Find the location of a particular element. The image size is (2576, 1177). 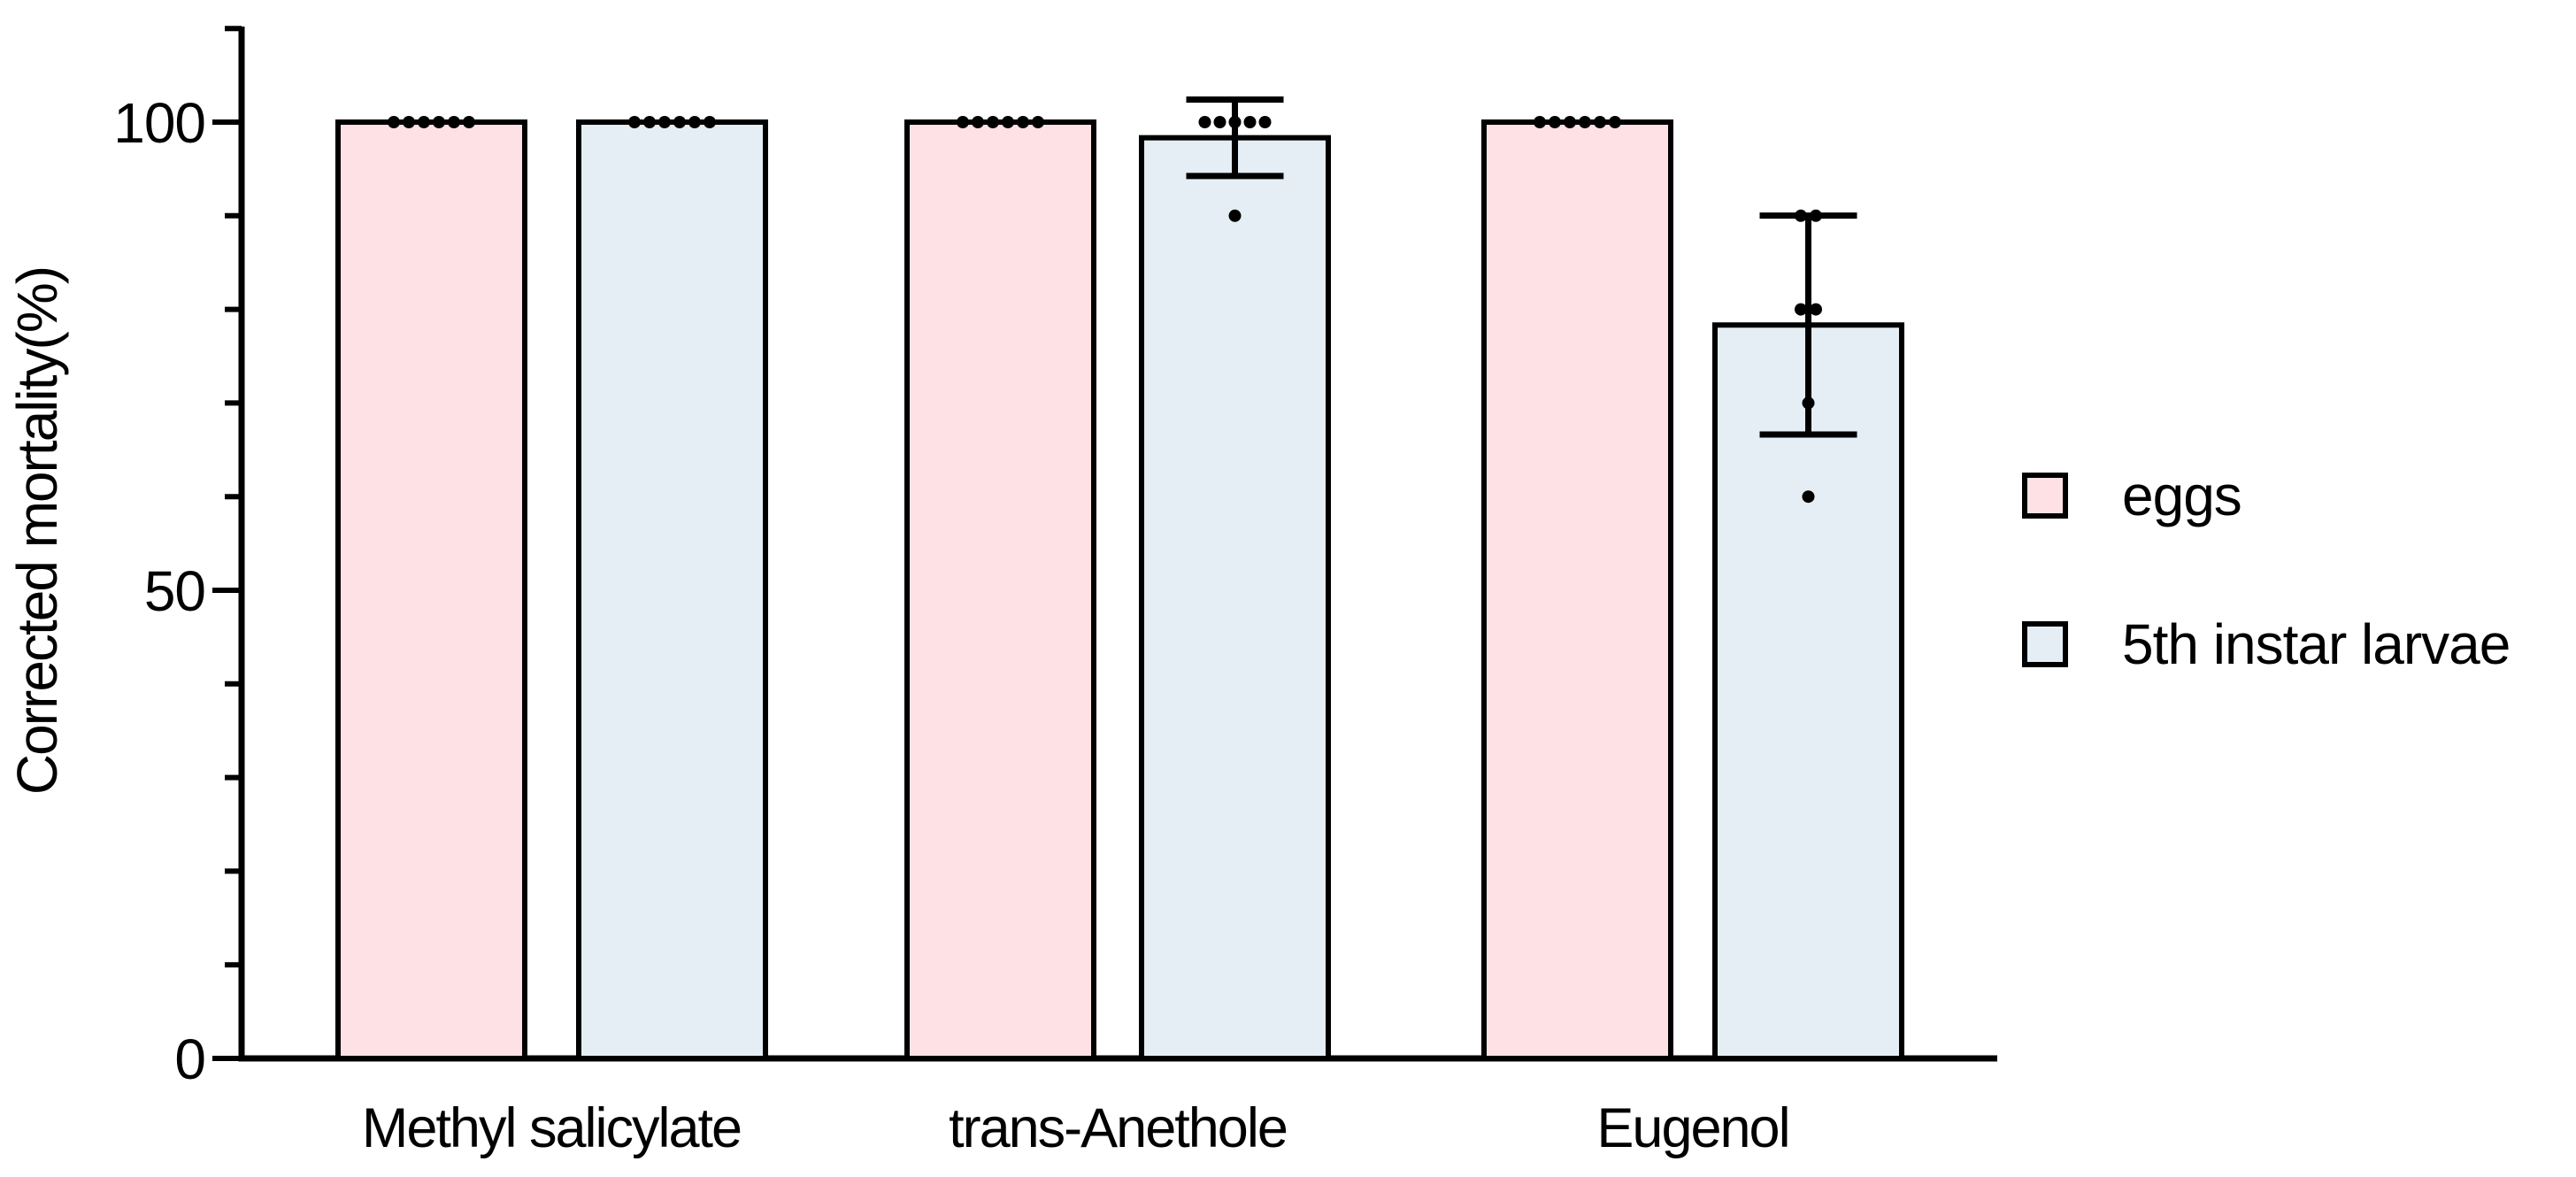

x-category-label-trans-anethole: trans-Anethole is located at coordinates (1118, 1128).